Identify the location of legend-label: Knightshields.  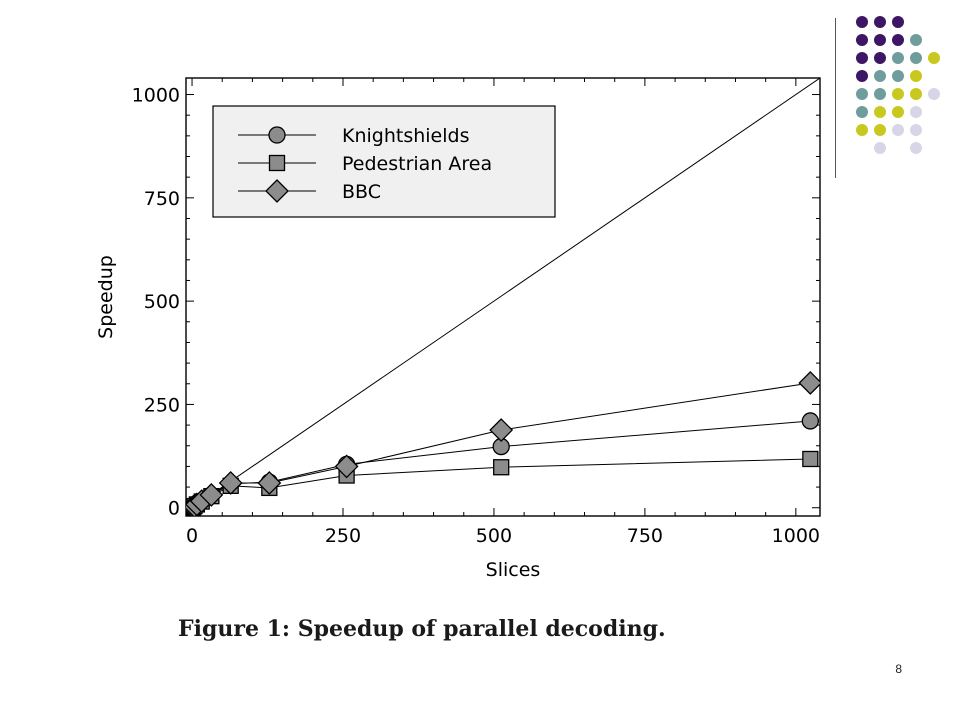
(405, 136).